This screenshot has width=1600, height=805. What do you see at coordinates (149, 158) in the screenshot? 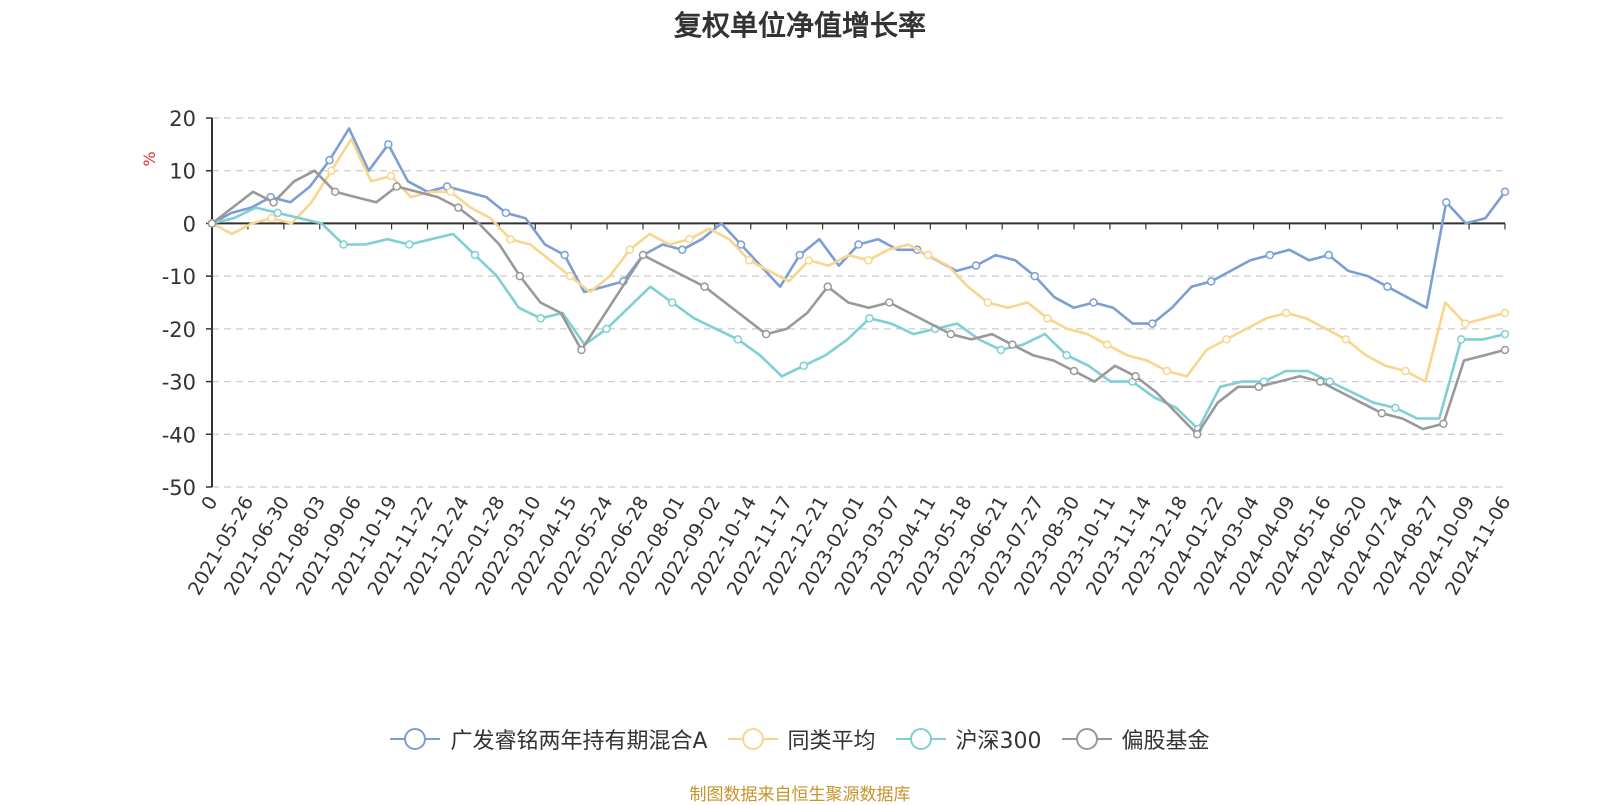
I see `y-axis-label: %` at bounding box center [149, 158].